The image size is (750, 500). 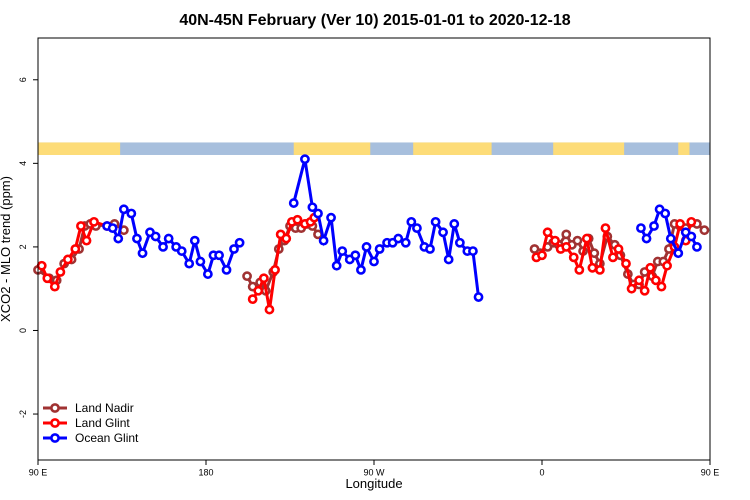 I want to click on x-axis: 90 E 180 90 W 0 90 E, so click(x=374, y=468).